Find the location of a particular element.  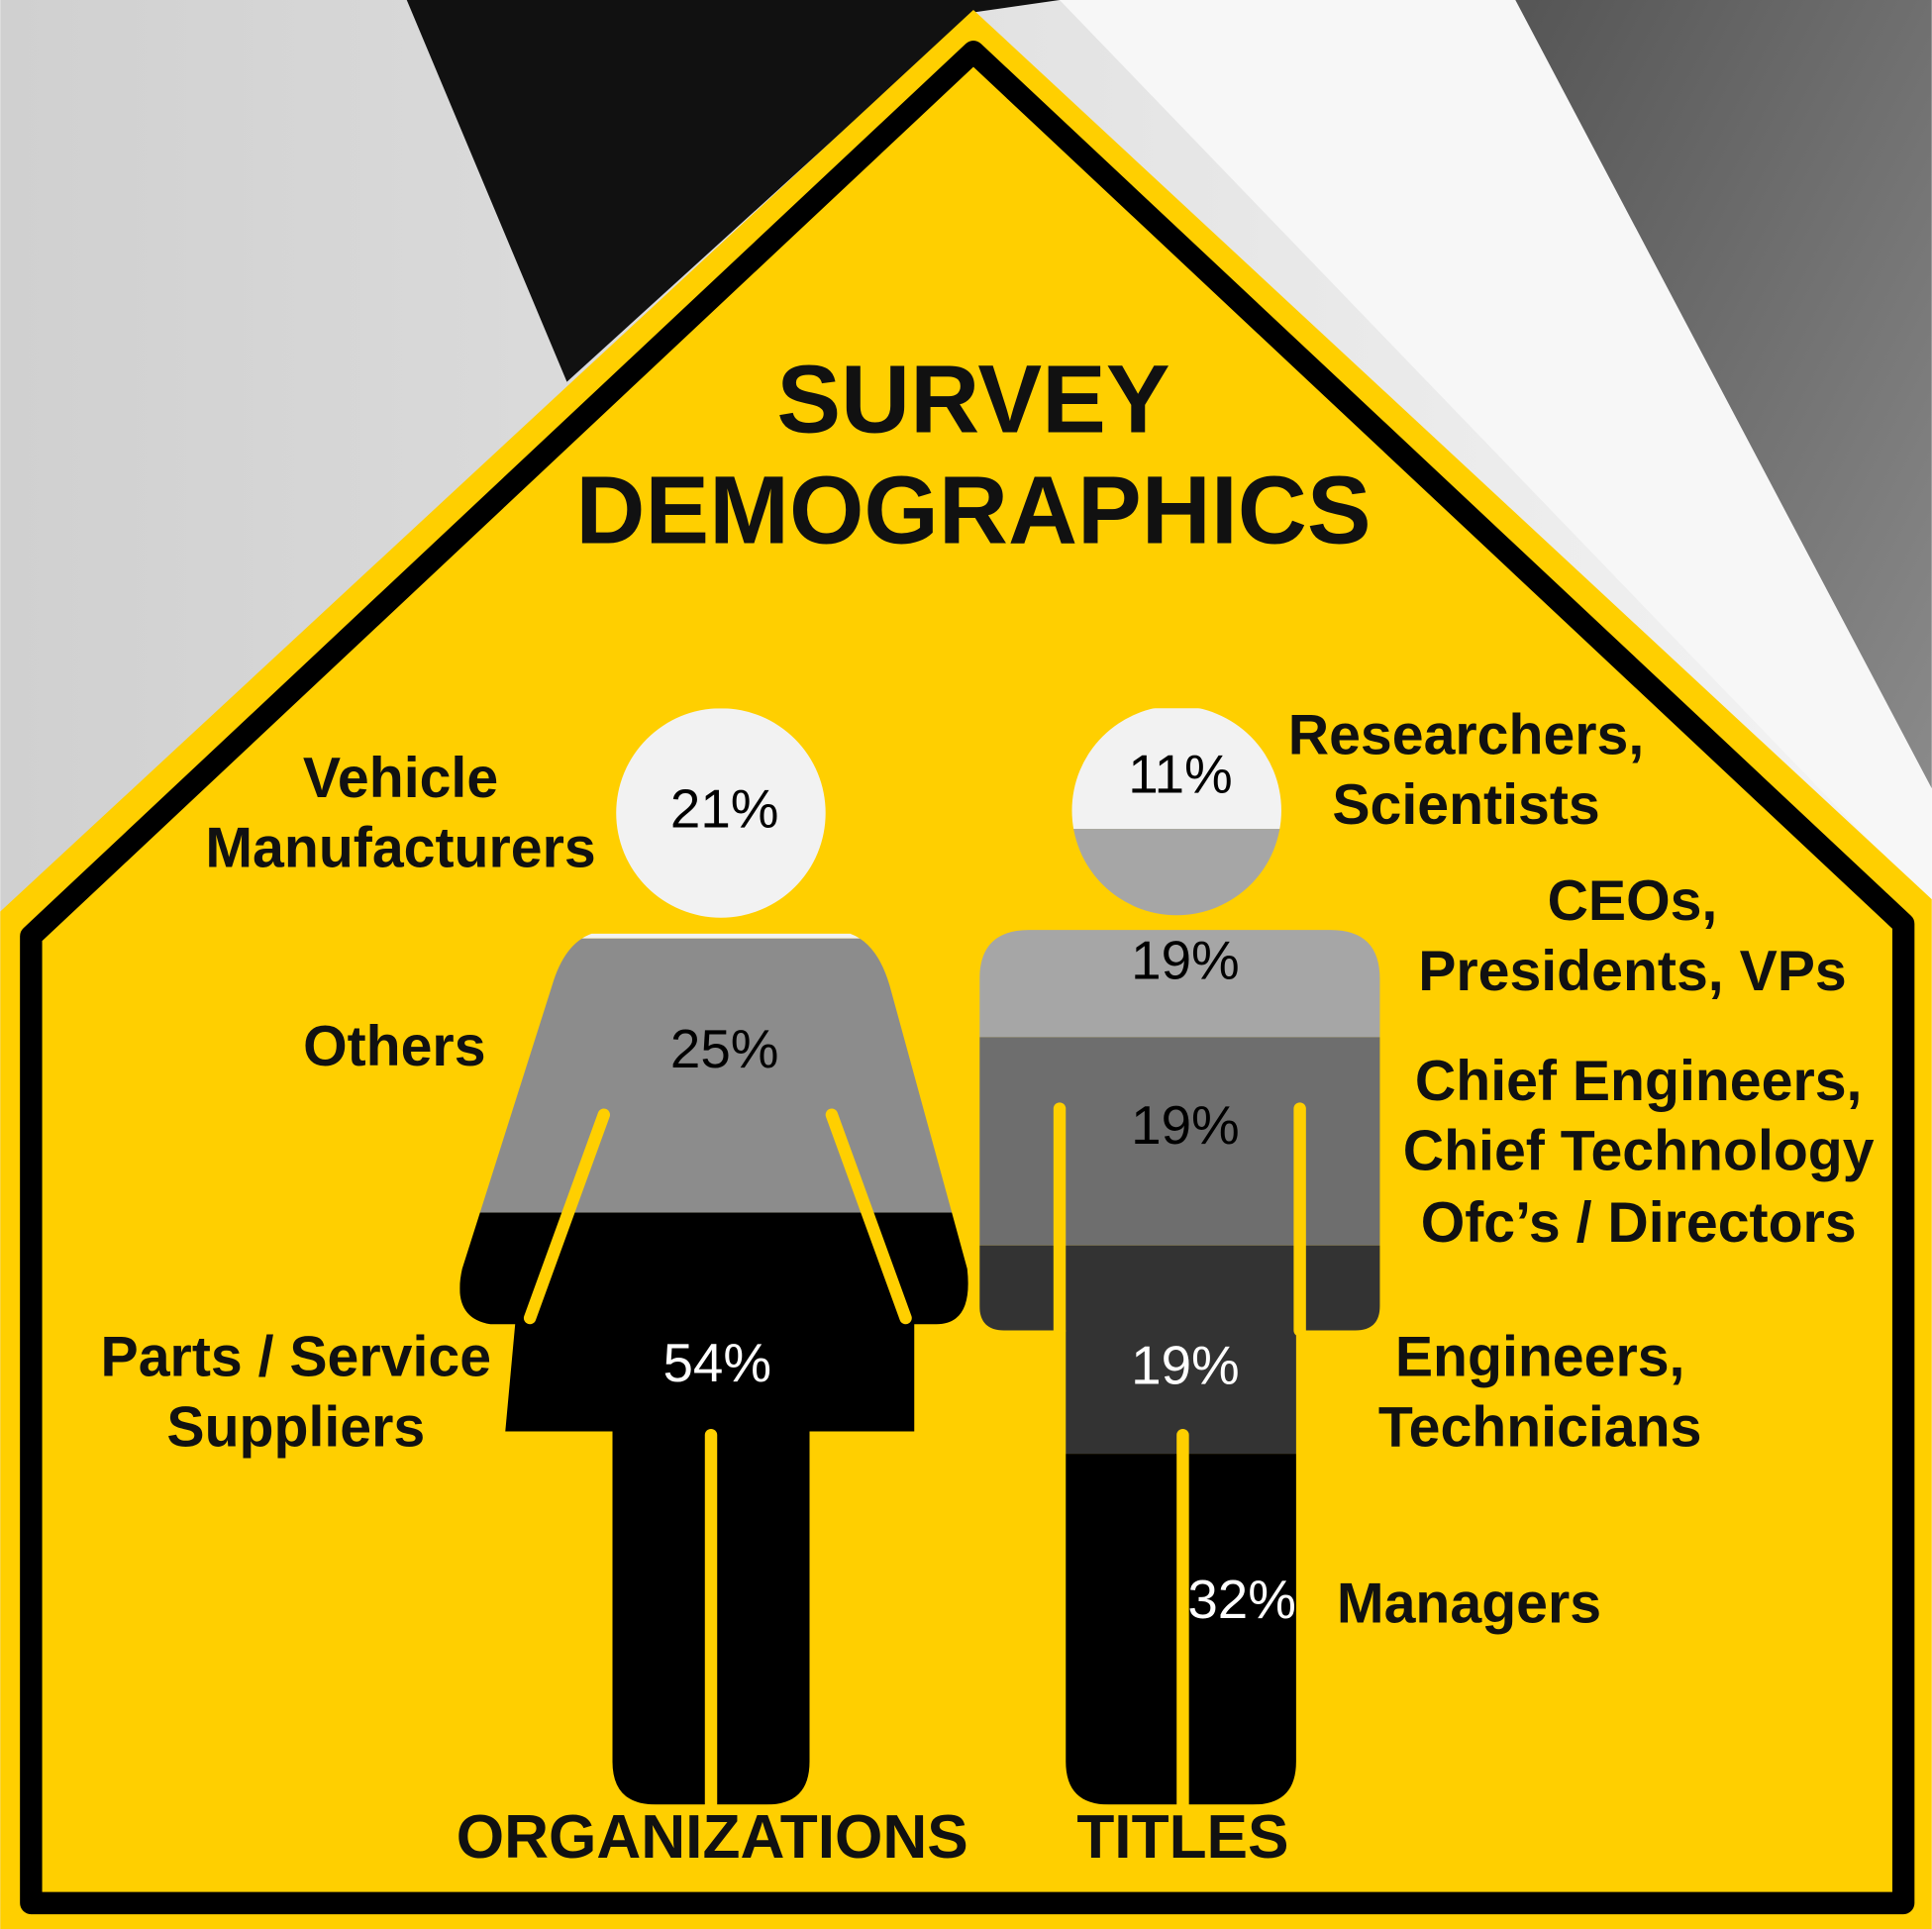

title: SURVEY DEMOGRAPHICS is located at coordinates (973, 454).